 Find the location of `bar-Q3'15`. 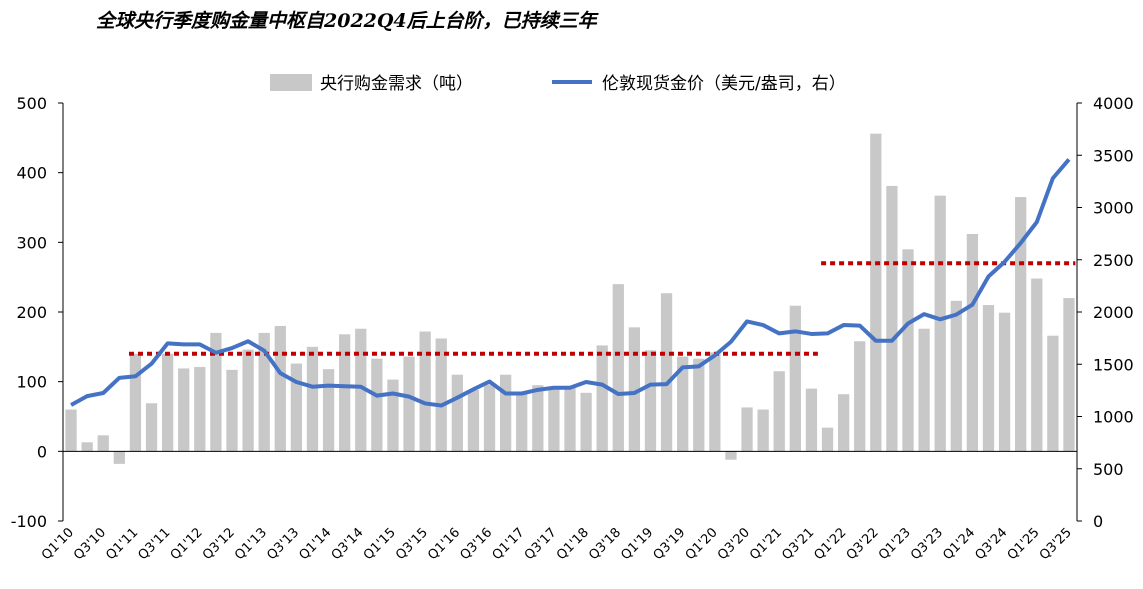

bar-Q3'15 is located at coordinates (425, 391).